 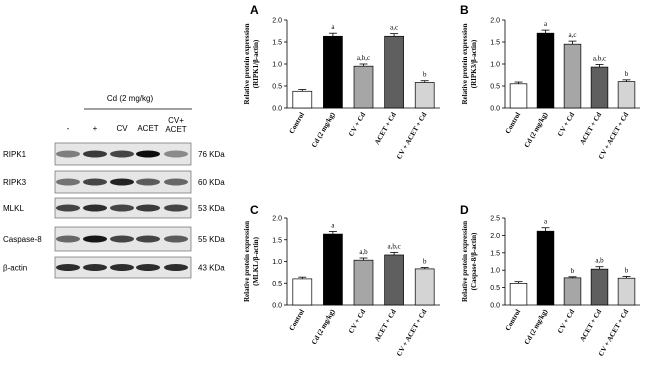 I want to click on protein-label: Caspase-8, so click(x=22, y=239).